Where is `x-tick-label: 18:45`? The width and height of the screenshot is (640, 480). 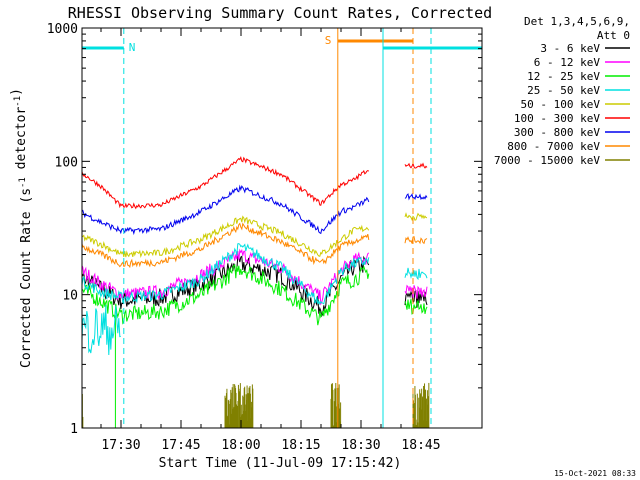
x-tick-label: 18:45 is located at coordinates (420, 445).